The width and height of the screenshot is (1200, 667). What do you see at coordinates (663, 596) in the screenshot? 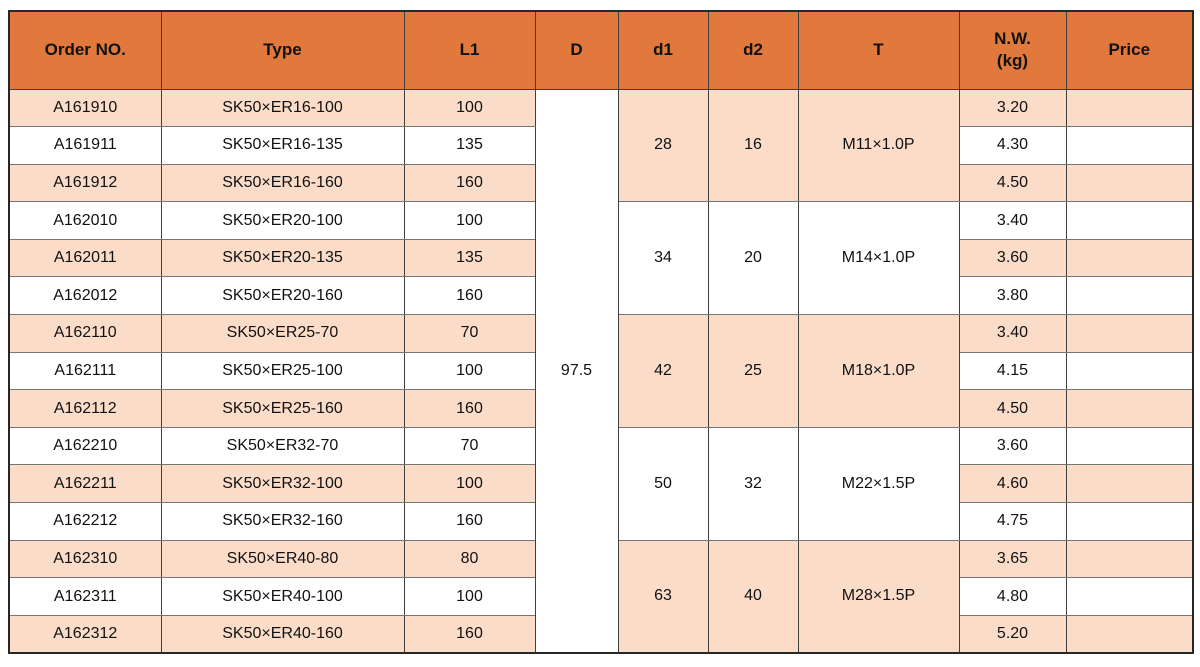
I see `cell-d1: 63` at bounding box center [663, 596].